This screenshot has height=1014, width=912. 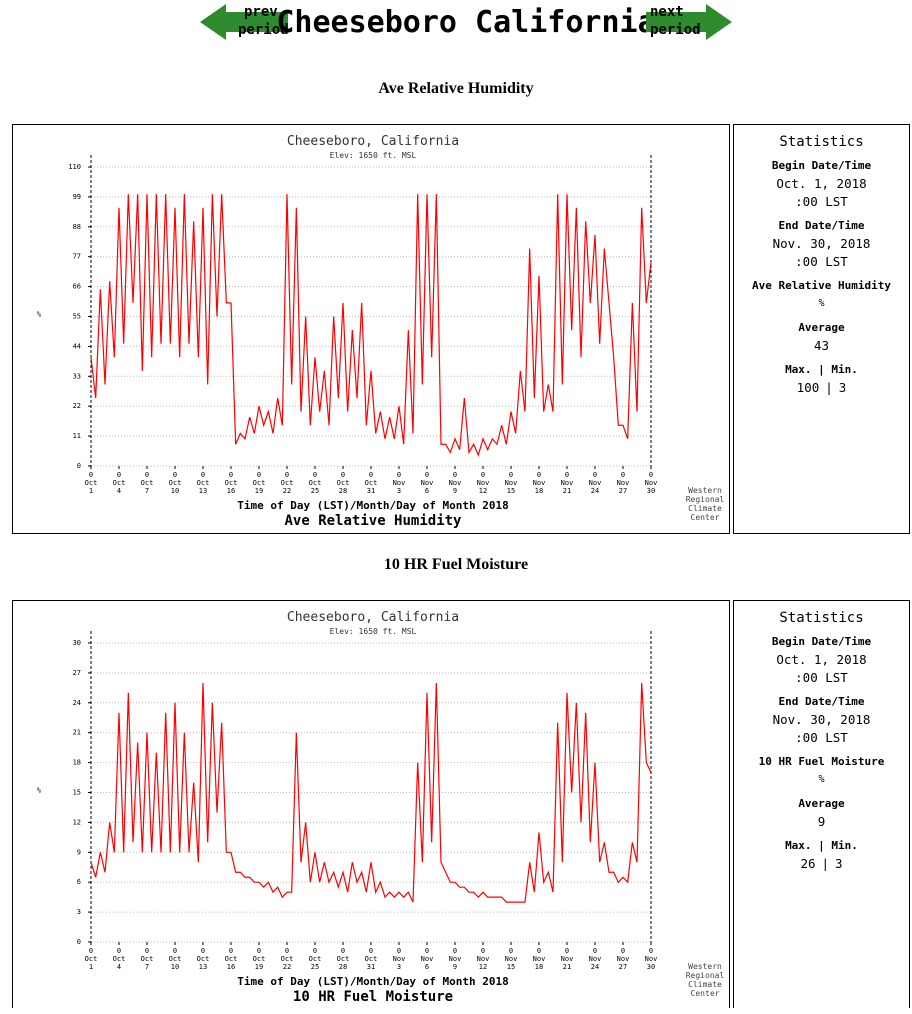 I want to click on section-title: 10 HR Fuel Moisture, so click(x=456, y=564).